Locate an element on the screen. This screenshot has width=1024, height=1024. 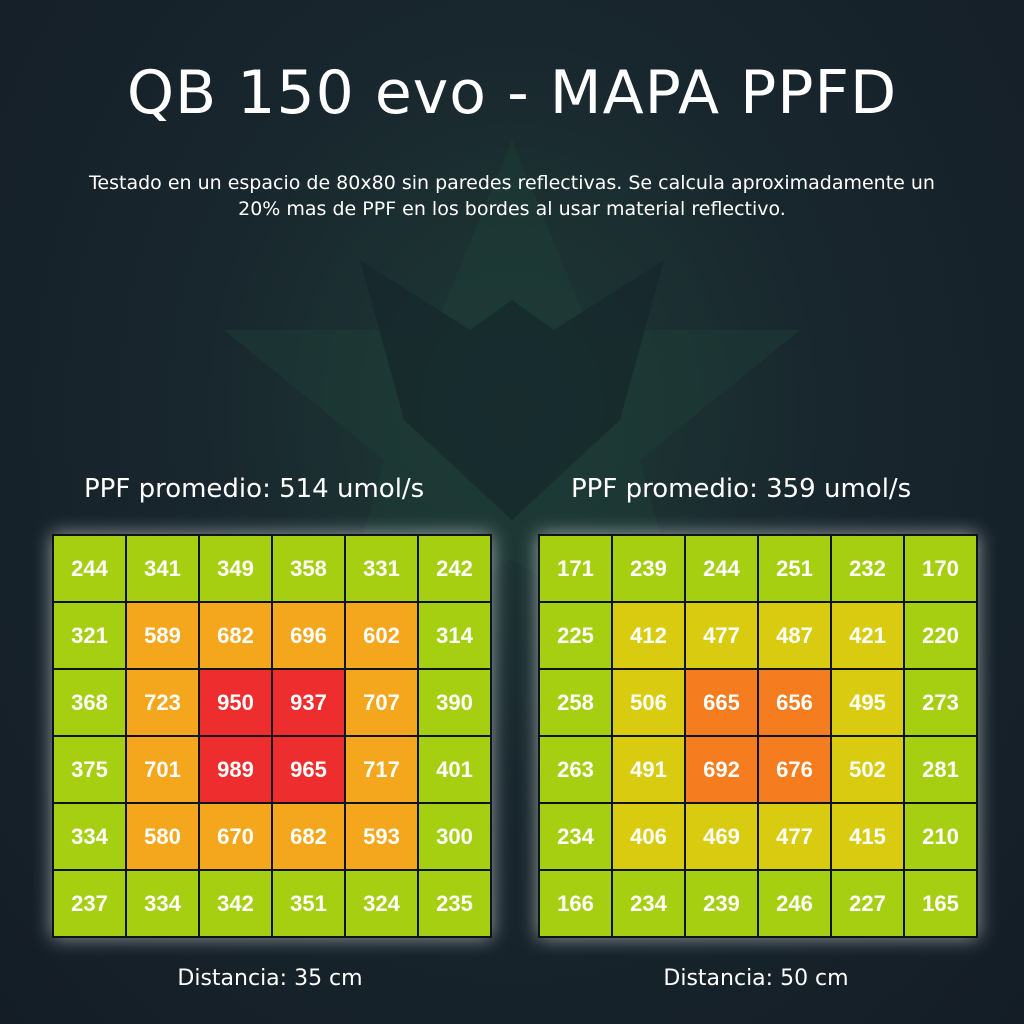
heatmap-cell: 937 is located at coordinates (308, 702).